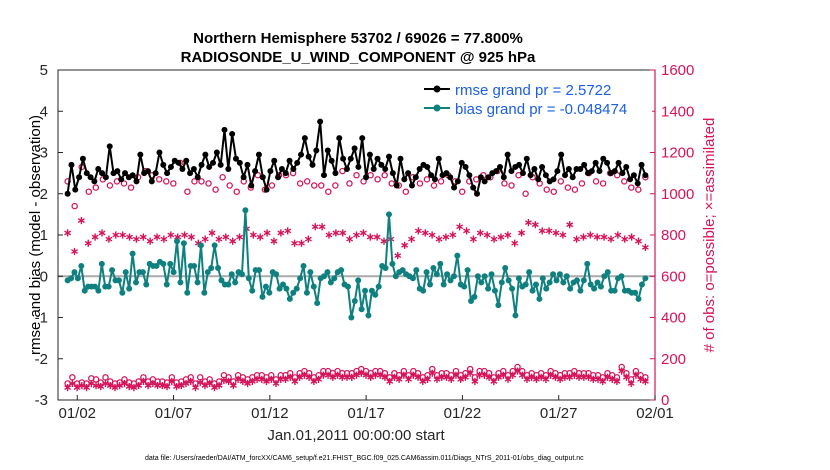  What do you see at coordinates (677, 194) in the screenshot?
I see `y-right-tick-label: 1000` at bounding box center [677, 194].